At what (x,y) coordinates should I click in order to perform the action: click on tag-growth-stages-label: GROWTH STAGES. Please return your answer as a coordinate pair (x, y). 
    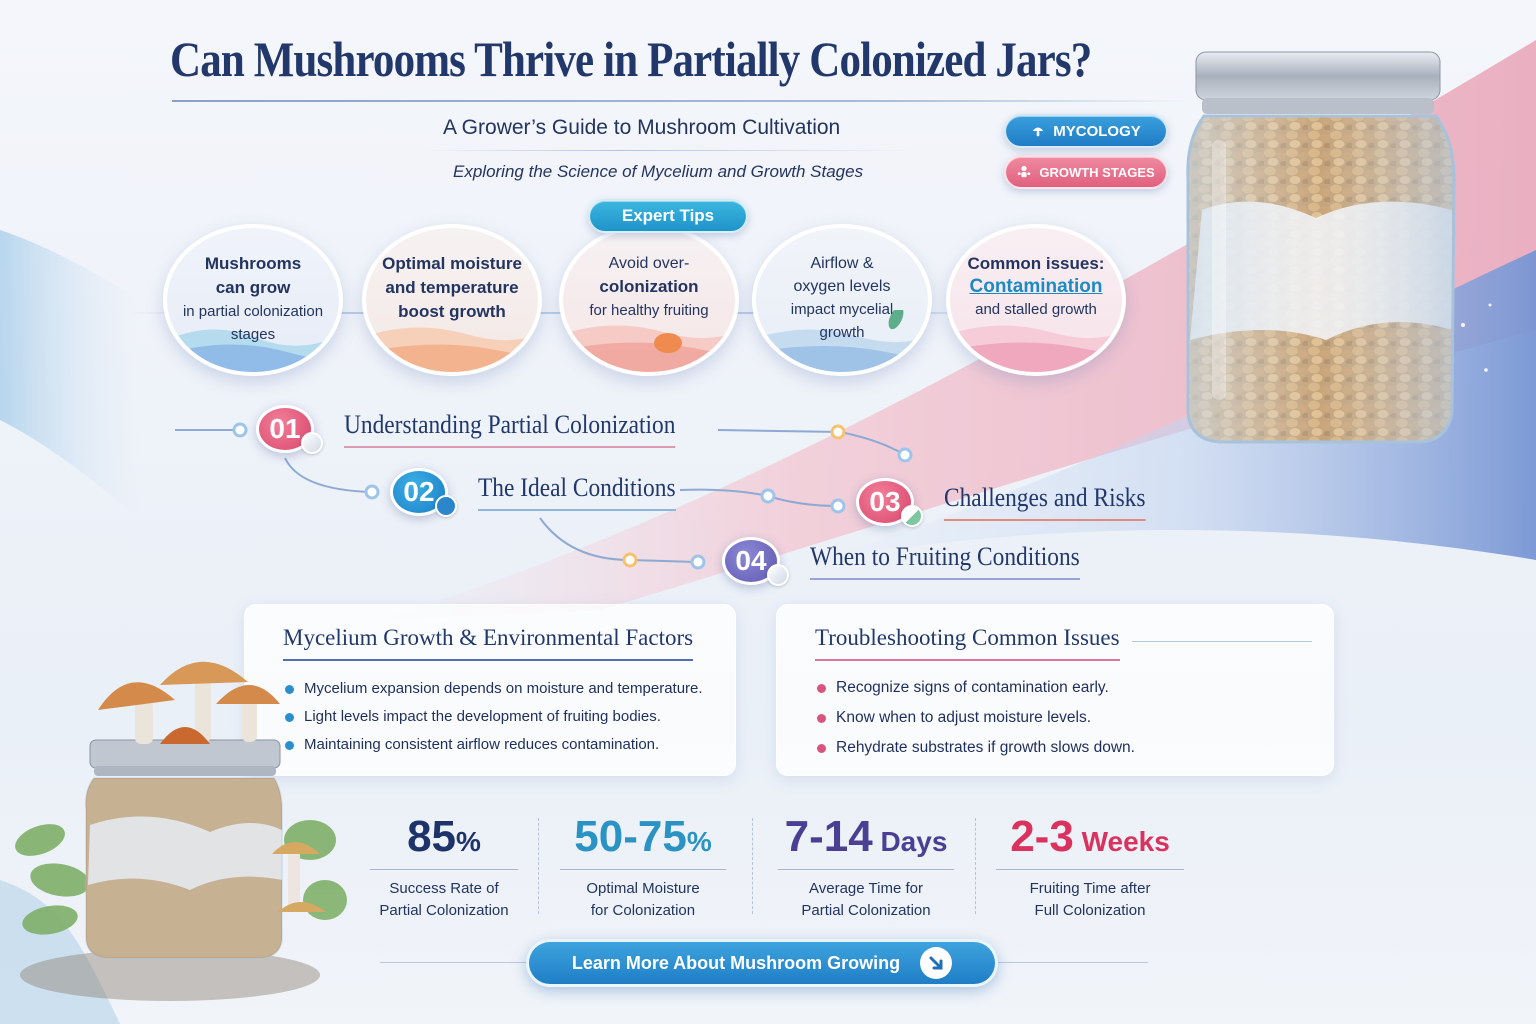
    Looking at the image, I should click on (1097, 172).